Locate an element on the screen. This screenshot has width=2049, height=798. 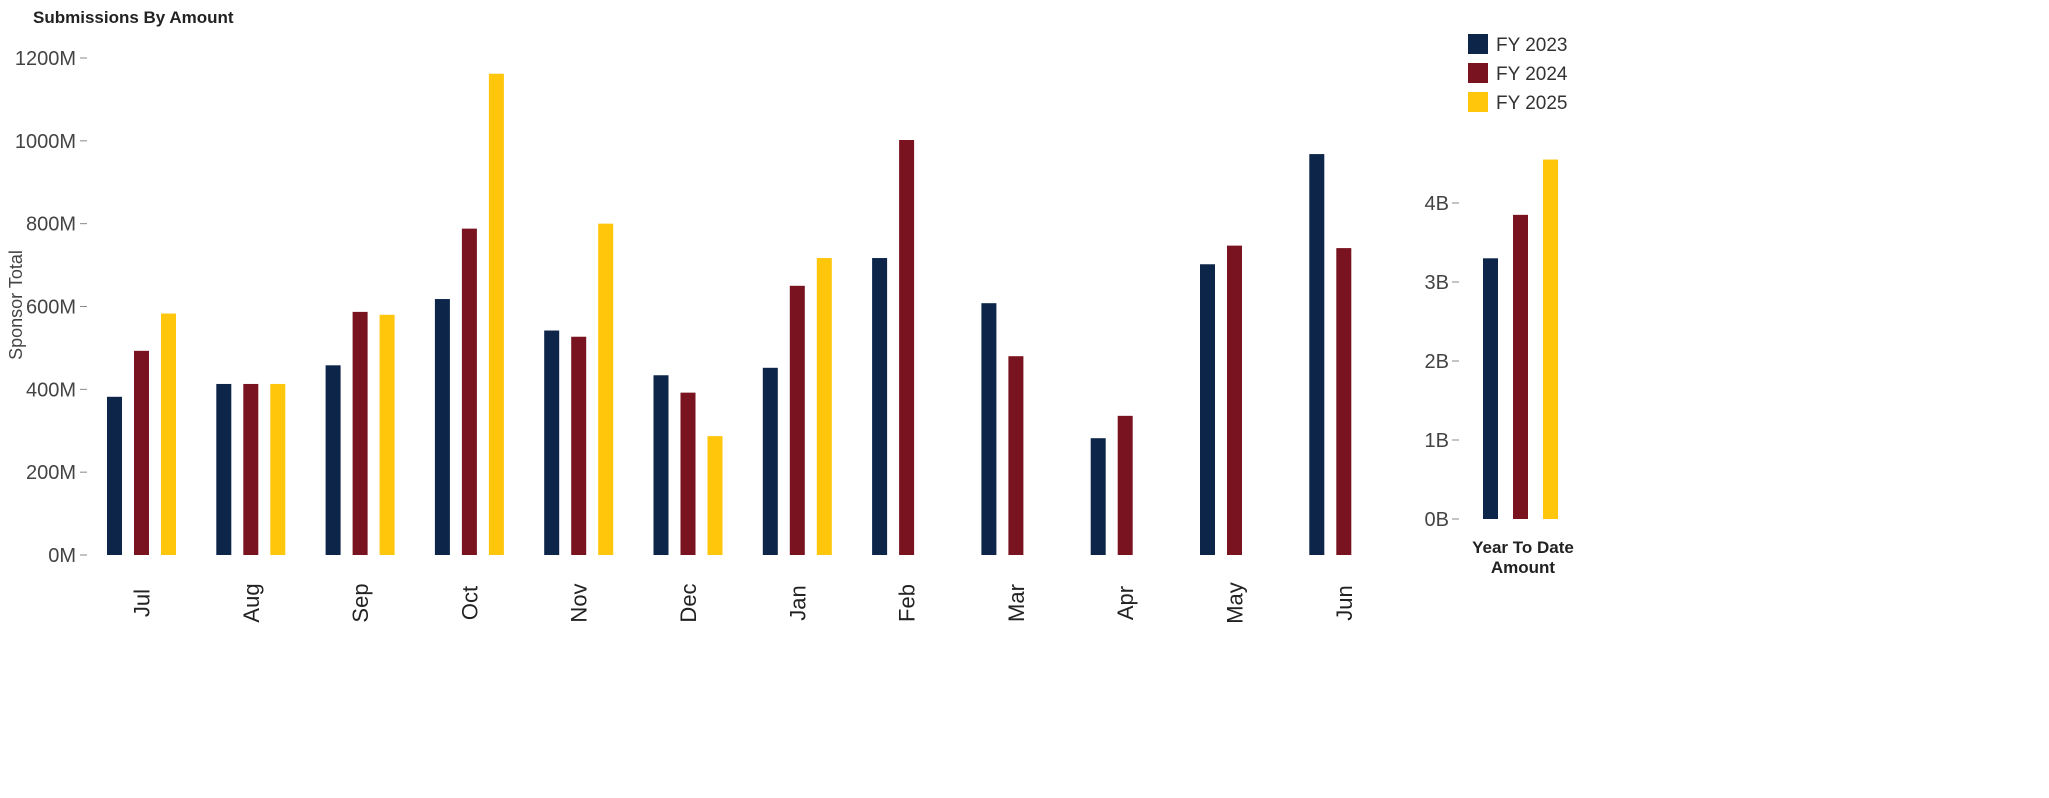
bar-mar-fy-2024 is located at coordinates (1016, 455).